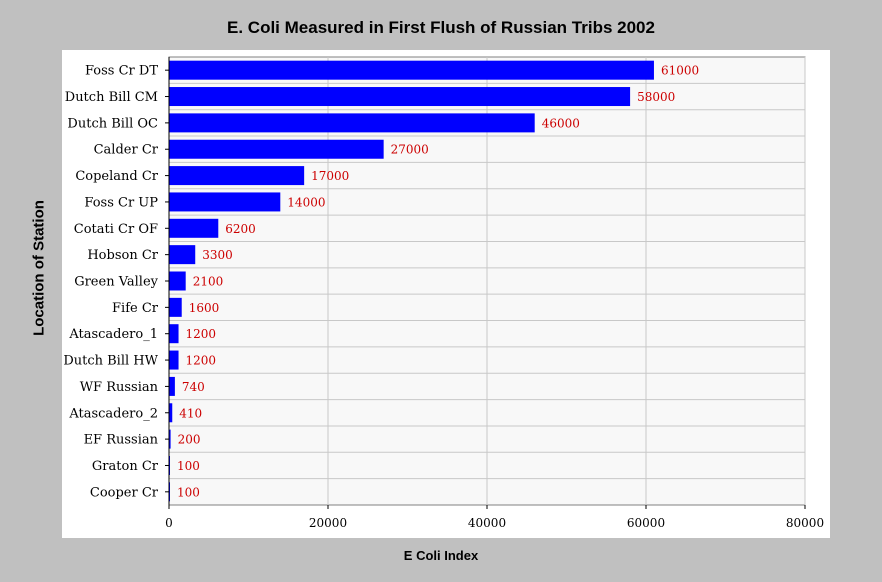 The width and height of the screenshot is (882, 582). I want to click on data-label: 14000, so click(306, 202).